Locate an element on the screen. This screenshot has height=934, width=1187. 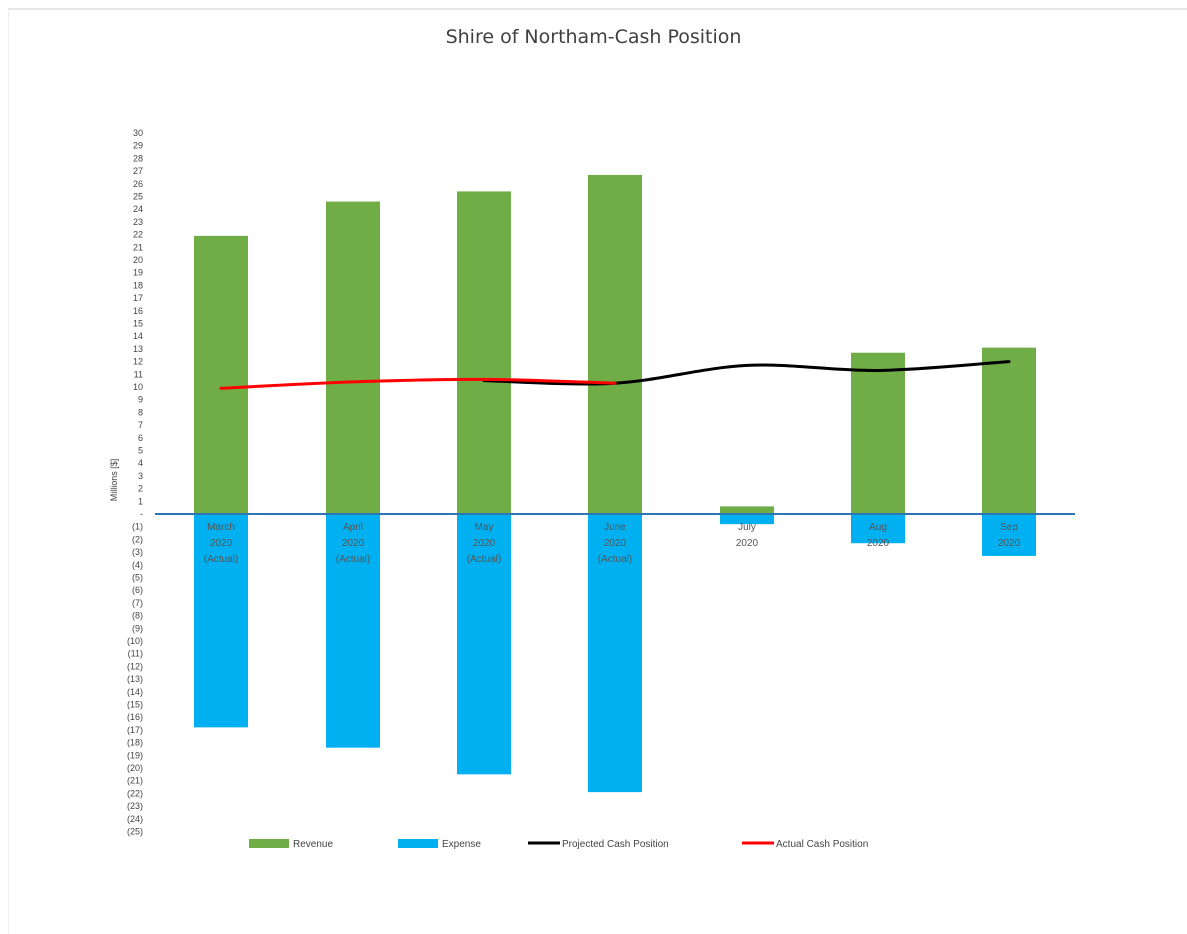
y-tick-label: (14) is located at coordinates (135, 692).